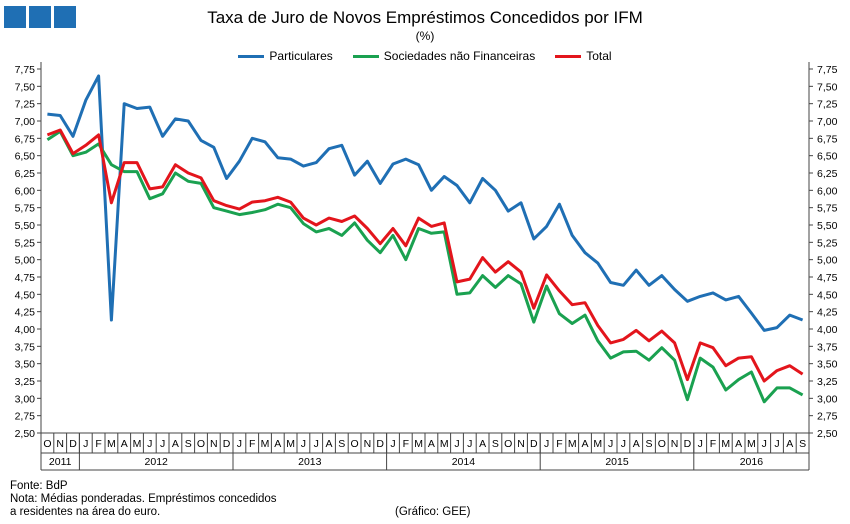 This screenshot has height=524, width=850. I want to click on y-tick-label-right: 7,25, so click(827, 105).